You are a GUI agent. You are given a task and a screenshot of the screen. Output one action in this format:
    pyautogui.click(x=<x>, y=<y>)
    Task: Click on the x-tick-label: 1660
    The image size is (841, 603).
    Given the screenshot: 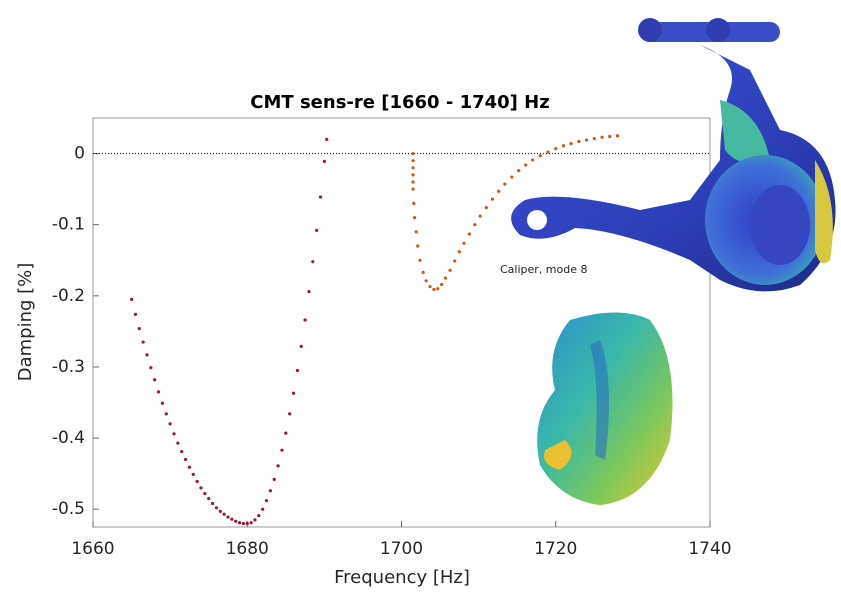 What is the action you would take?
    pyautogui.click(x=92, y=549)
    